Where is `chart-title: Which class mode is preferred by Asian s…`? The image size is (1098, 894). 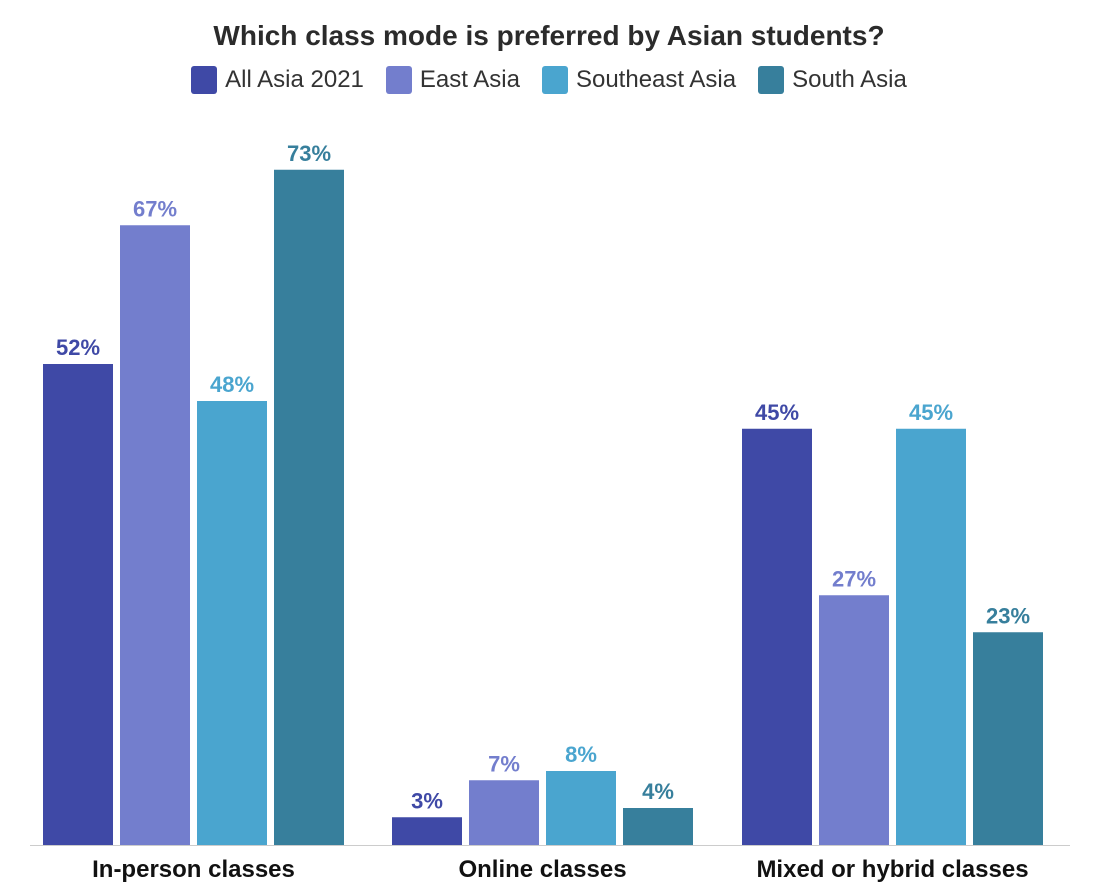 chart-title: Which class mode is preferred by Asian s… is located at coordinates (549, 35).